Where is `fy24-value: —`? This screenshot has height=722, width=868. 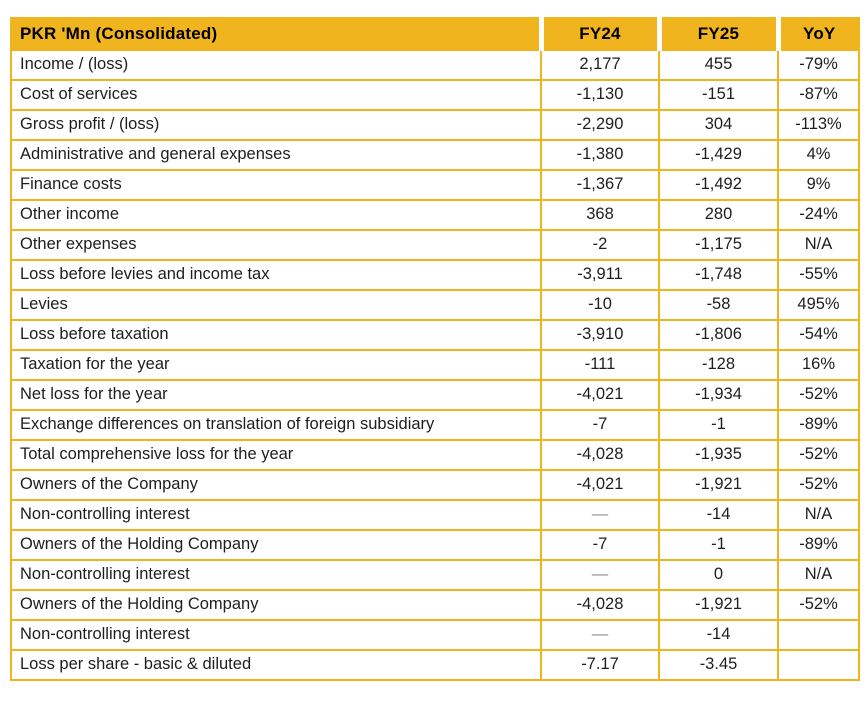 fy24-value: — is located at coordinates (600, 635).